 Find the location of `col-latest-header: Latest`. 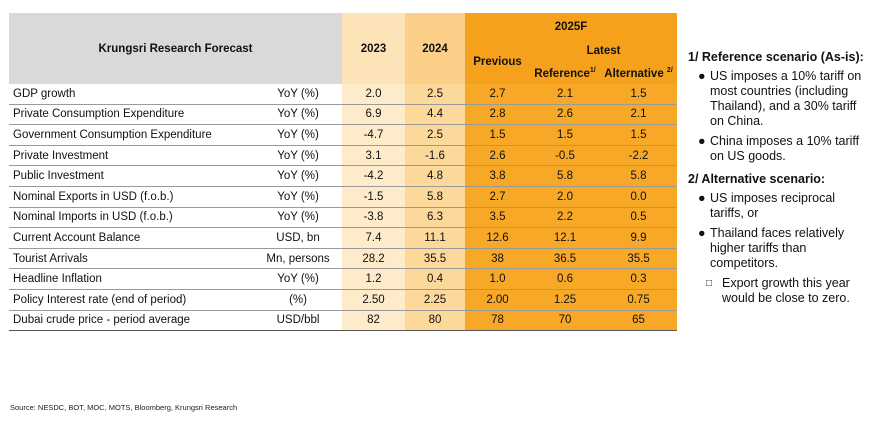

col-latest-header: Latest is located at coordinates (604, 51).